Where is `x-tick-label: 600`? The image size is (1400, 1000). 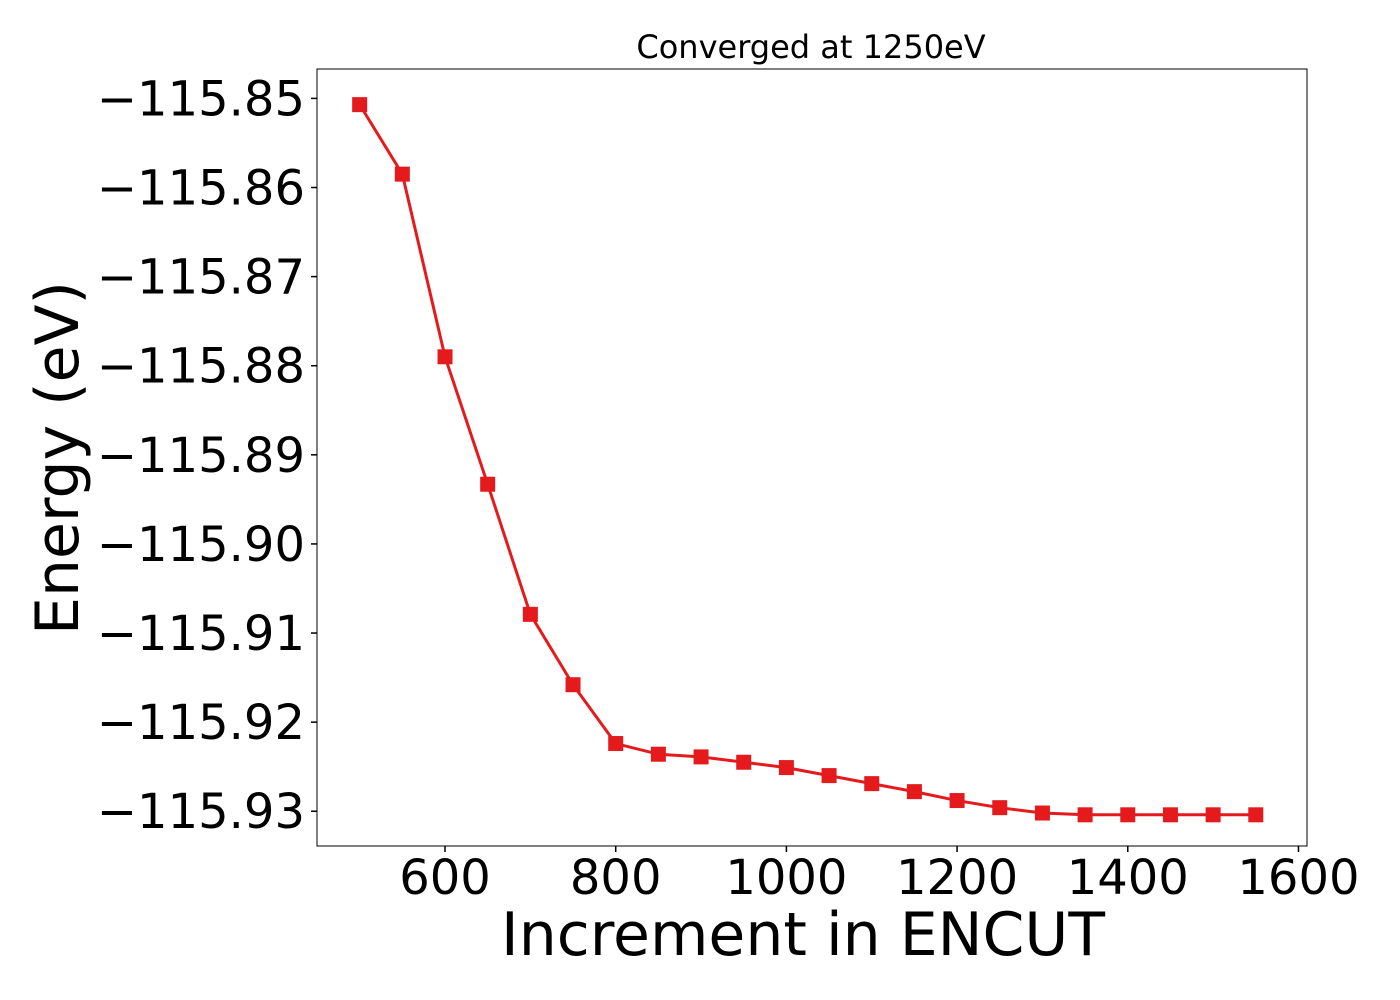 x-tick-label: 600 is located at coordinates (445, 878).